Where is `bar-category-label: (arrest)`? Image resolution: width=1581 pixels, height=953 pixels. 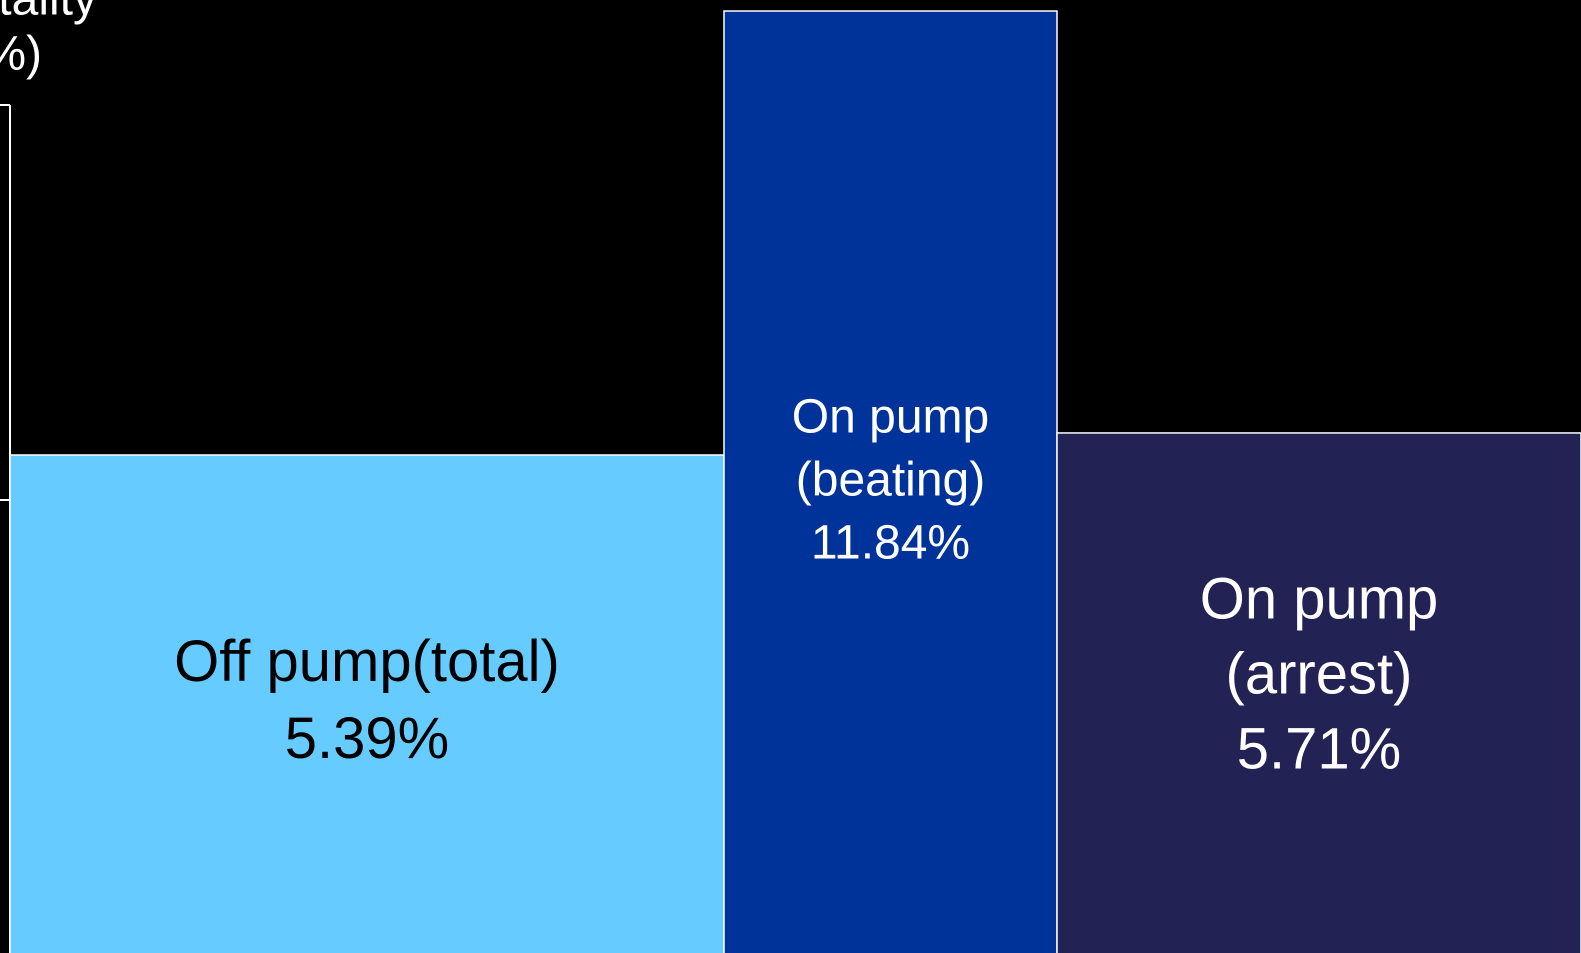 bar-category-label: (arrest) is located at coordinates (1319, 673).